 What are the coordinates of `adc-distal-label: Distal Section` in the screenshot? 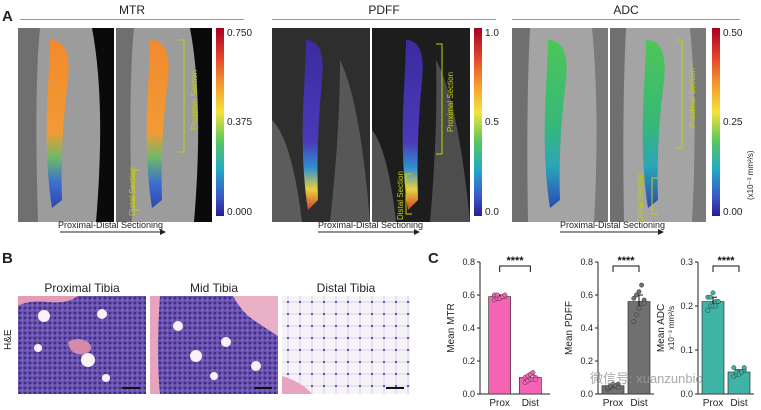 It's located at (640, 197).